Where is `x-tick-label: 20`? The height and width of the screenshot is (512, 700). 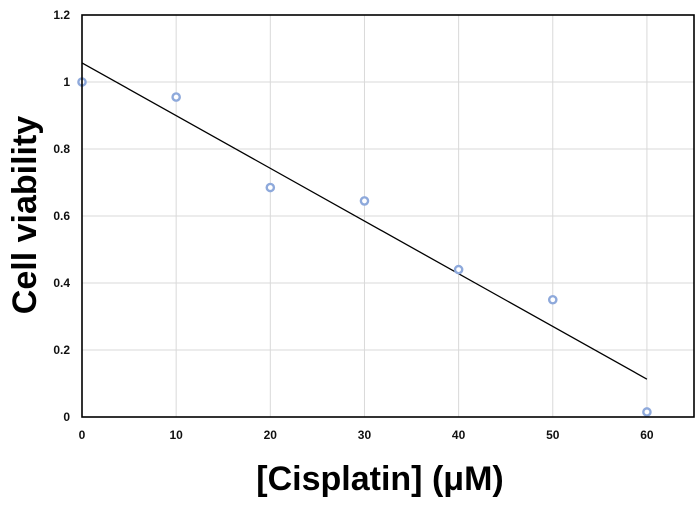 x-tick-label: 20 is located at coordinates (271, 435).